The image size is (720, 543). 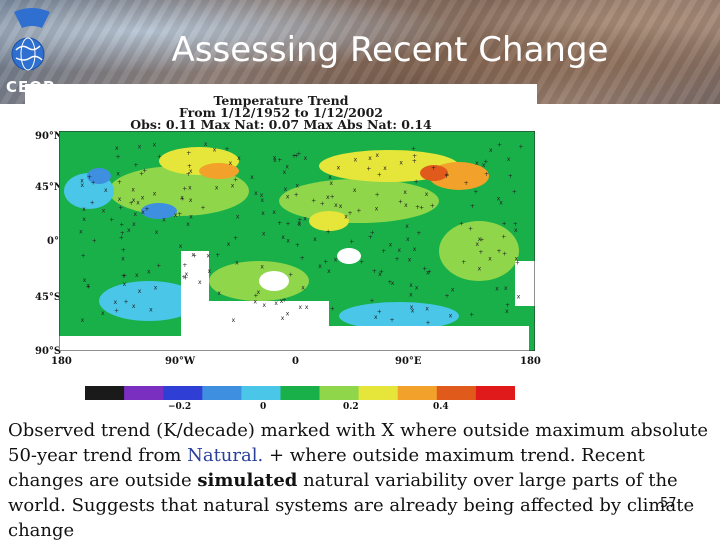 I want to click on caption-simulated: simulated, so click(x=247, y=480).